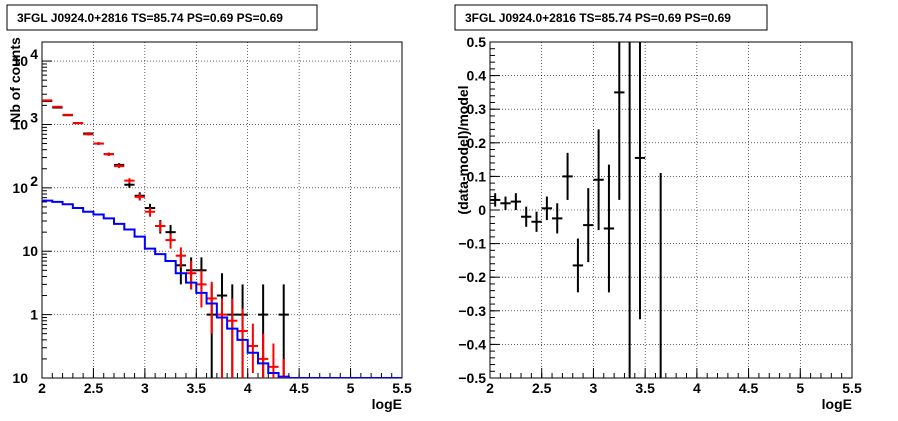  I want to click on y-tick-label: −0.2, so click(472, 277).